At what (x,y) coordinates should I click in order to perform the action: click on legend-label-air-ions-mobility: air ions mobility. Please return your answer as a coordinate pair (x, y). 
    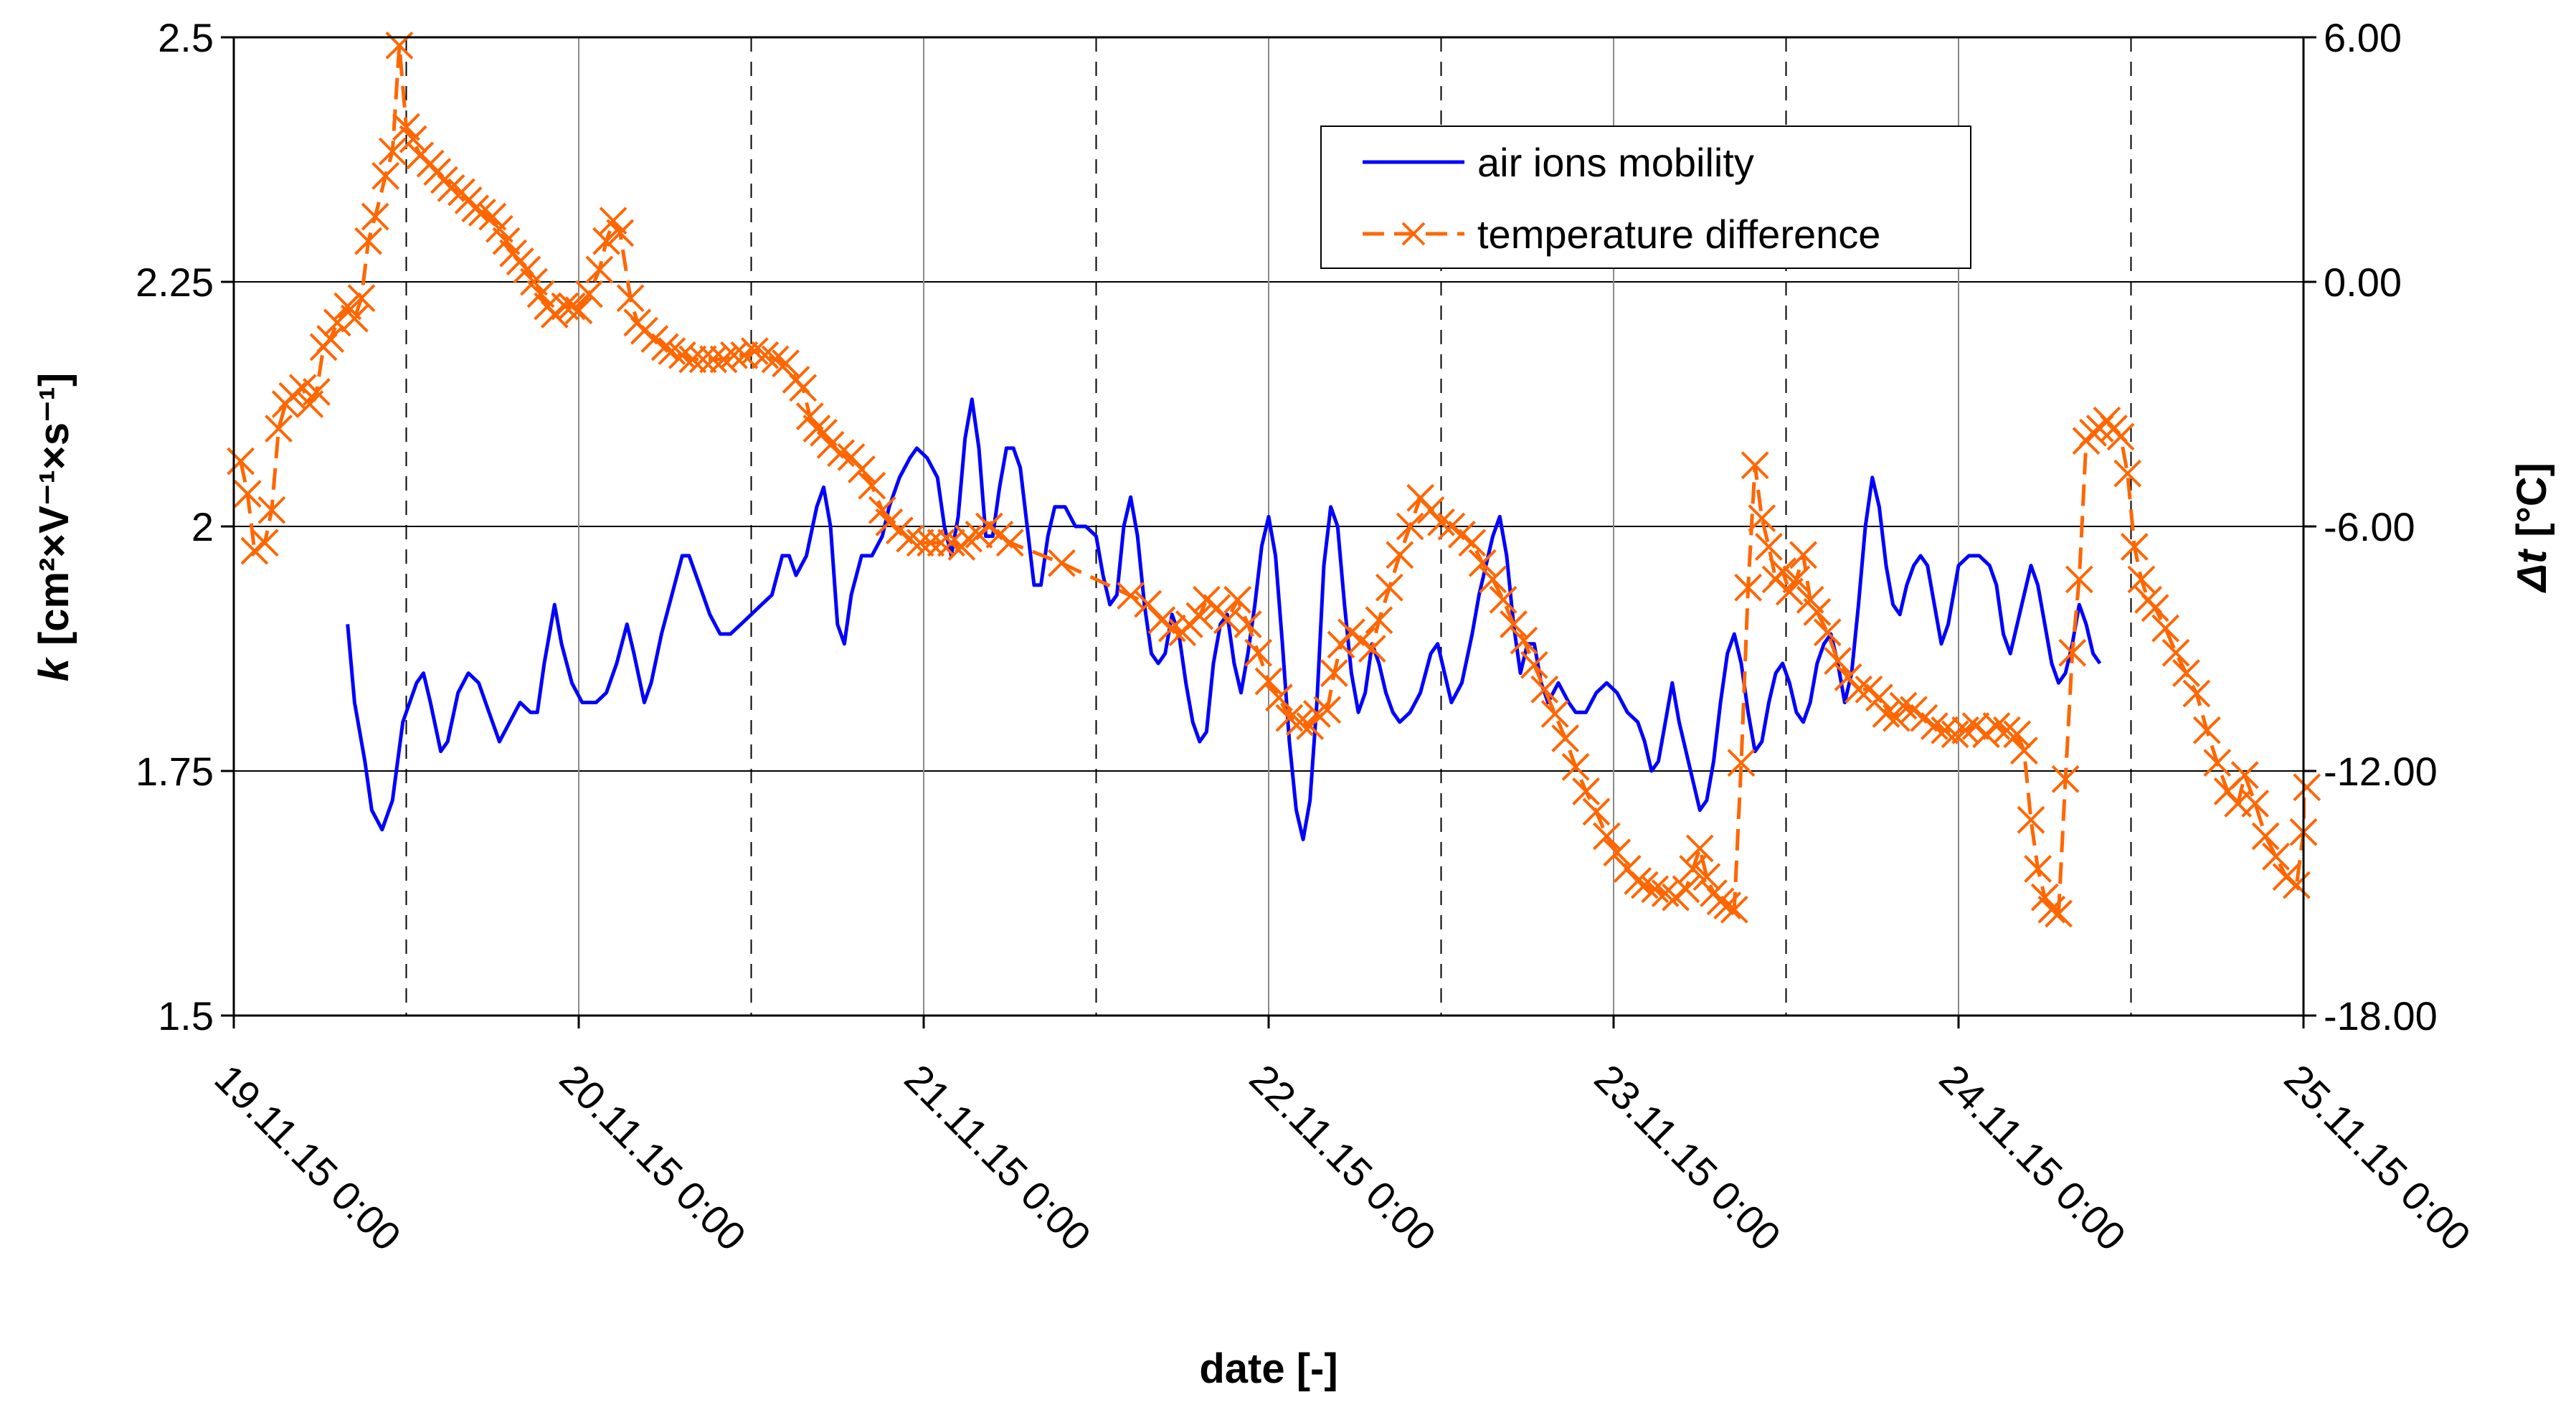
    Looking at the image, I should click on (1615, 162).